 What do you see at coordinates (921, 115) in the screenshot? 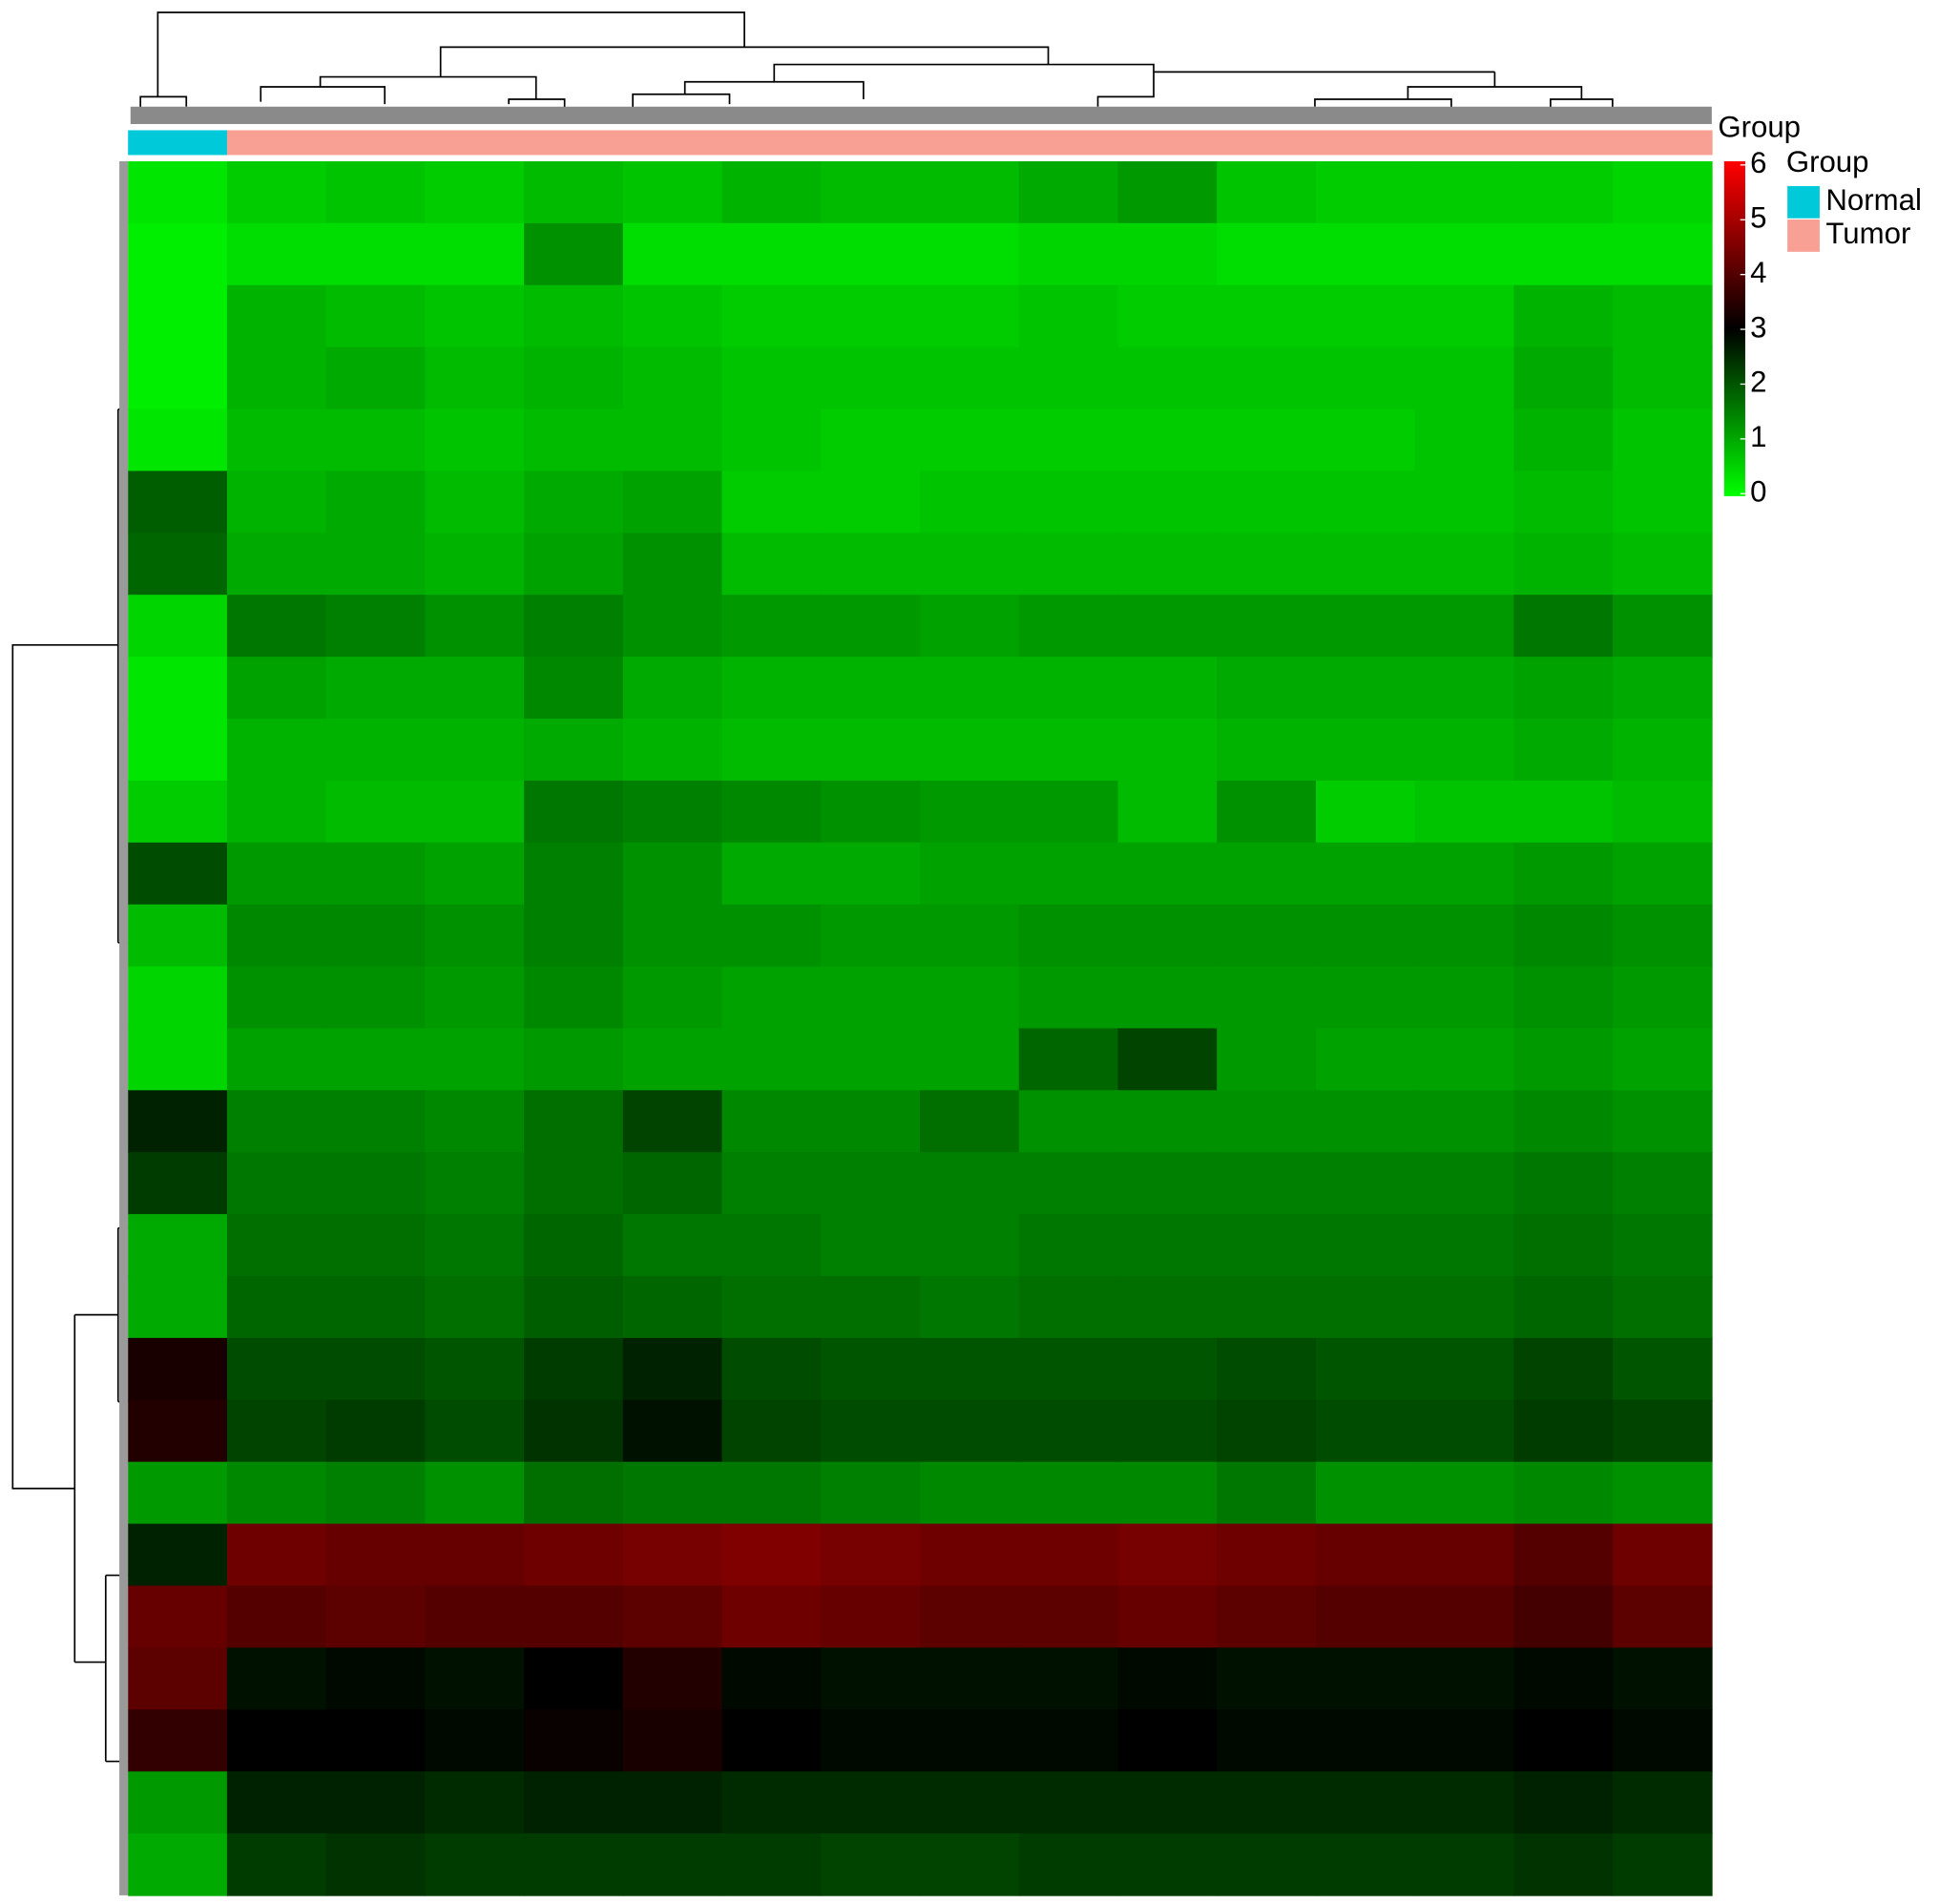
I see `dendrogram-leaves` at bounding box center [921, 115].